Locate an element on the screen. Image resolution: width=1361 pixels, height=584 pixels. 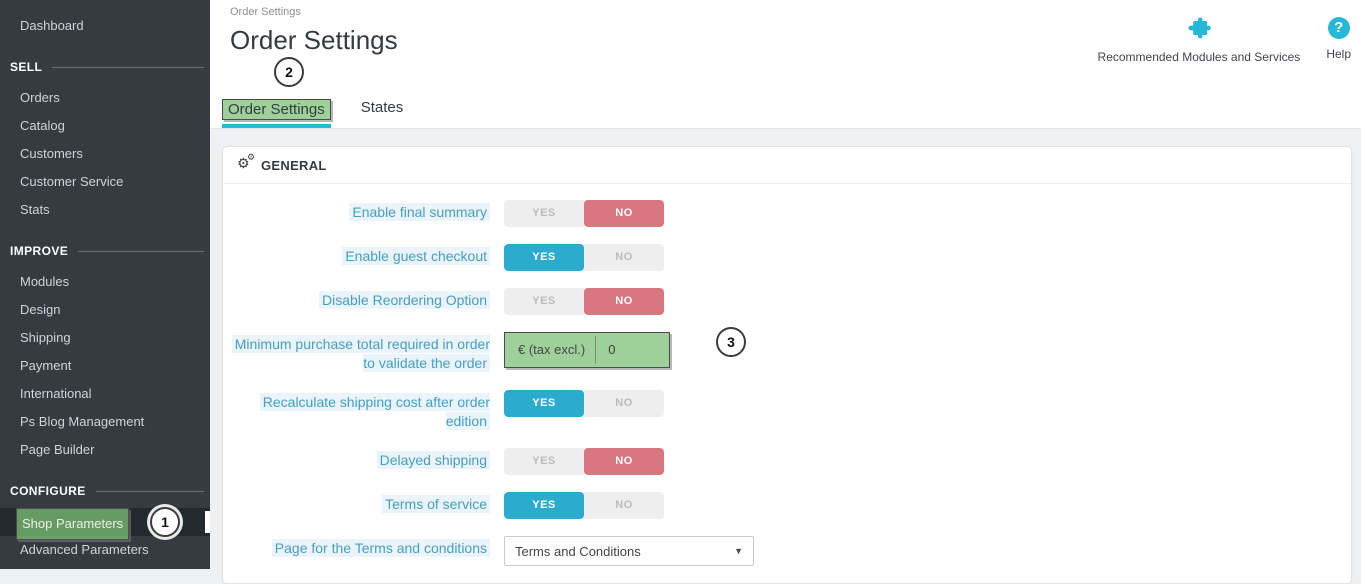
form-label: Disable Reordering Option is located at coordinates (356, 299).